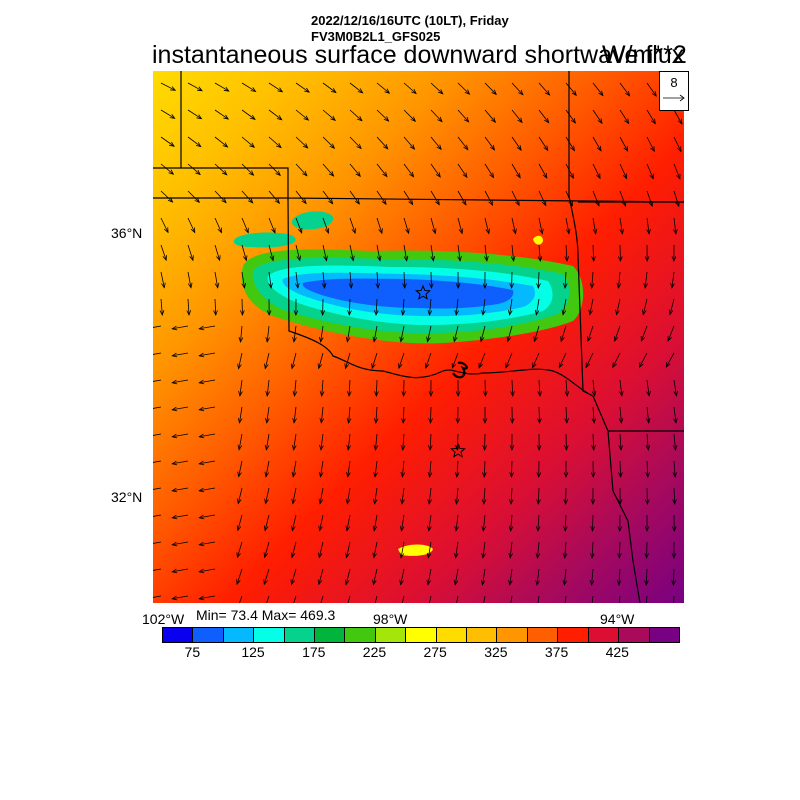  Describe the element at coordinates (415, 550) in the screenshot. I see `cloud-patch` at that location.